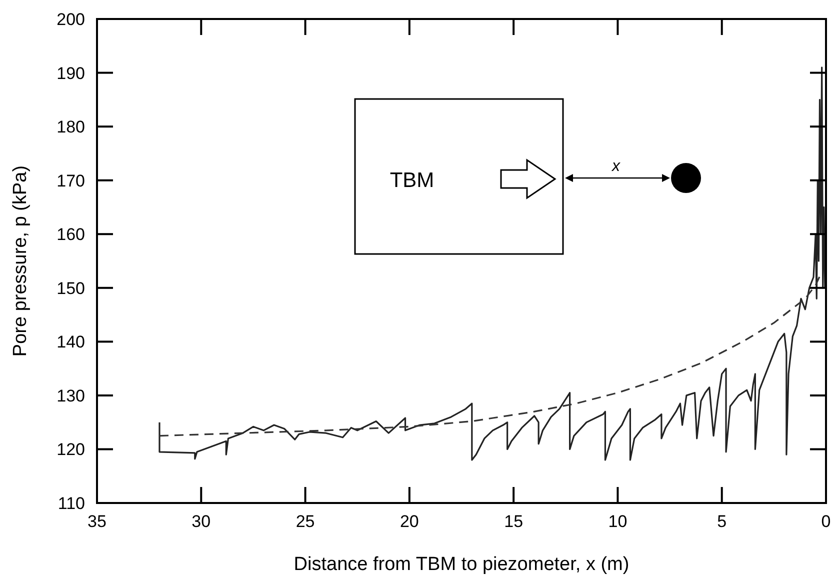 The height and width of the screenshot is (580, 835). Describe the element at coordinates (70, 288) in the screenshot. I see `y-tick-label: 150` at that location.